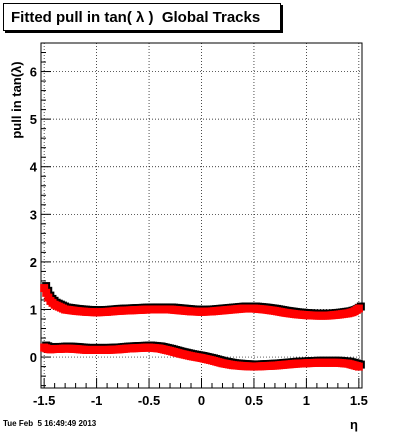 The height and width of the screenshot is (433, 400). Describe the element at coordinates (97, 400) in the screenshot. I see `x-tick-label: -1` at that location.